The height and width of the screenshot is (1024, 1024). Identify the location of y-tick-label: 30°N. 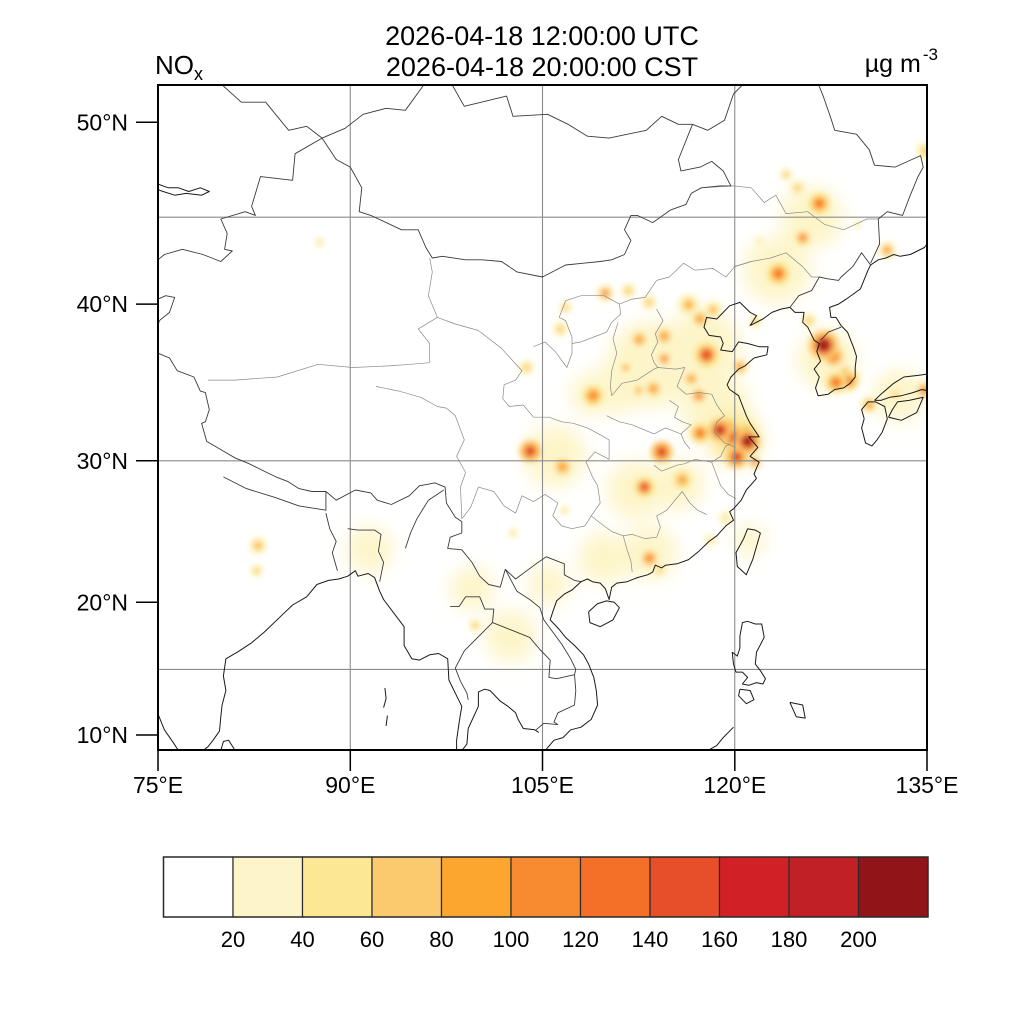
(102, 461).